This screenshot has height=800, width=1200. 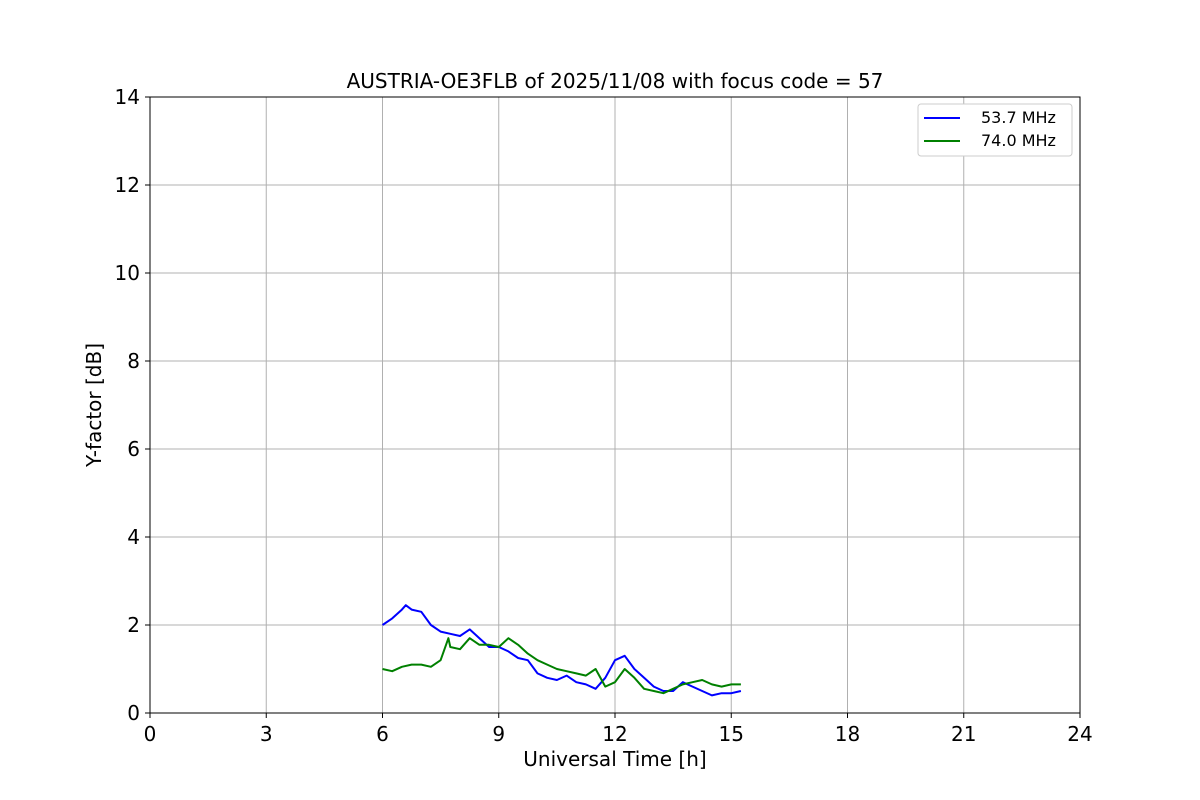 What do you see at coordinates (382, 734) in the screenshot?
I see `x-tick-label: 6` at bounding box center [382, 734].